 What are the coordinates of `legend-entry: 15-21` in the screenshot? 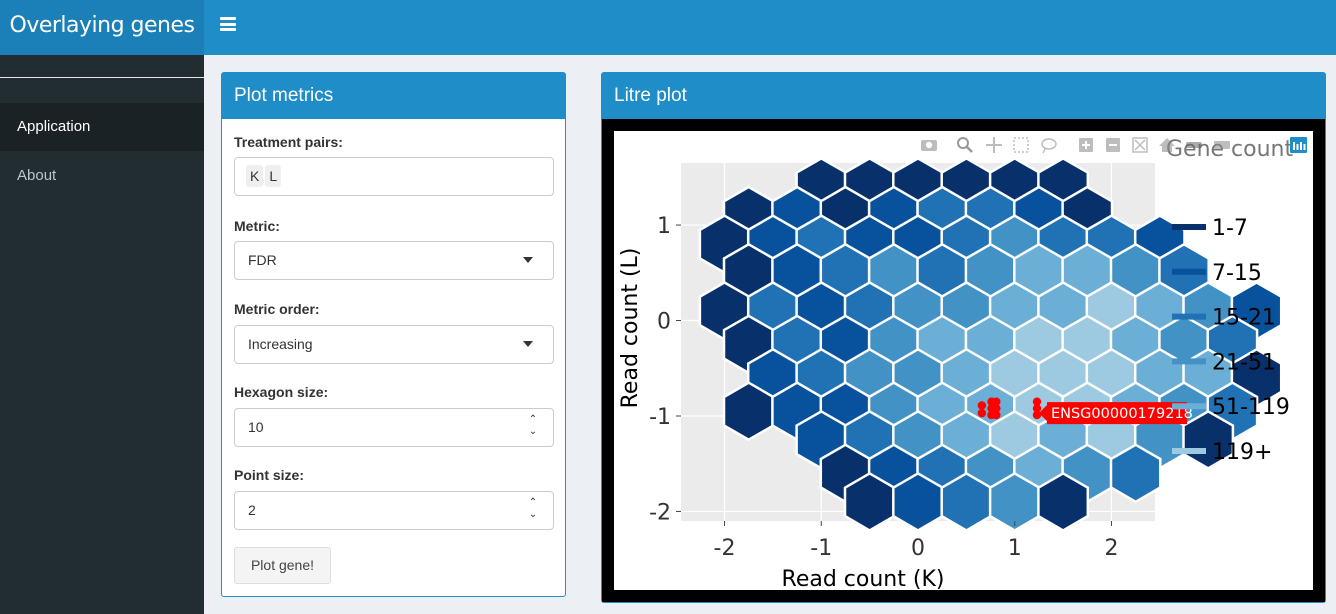 It's located at (1244, 318).